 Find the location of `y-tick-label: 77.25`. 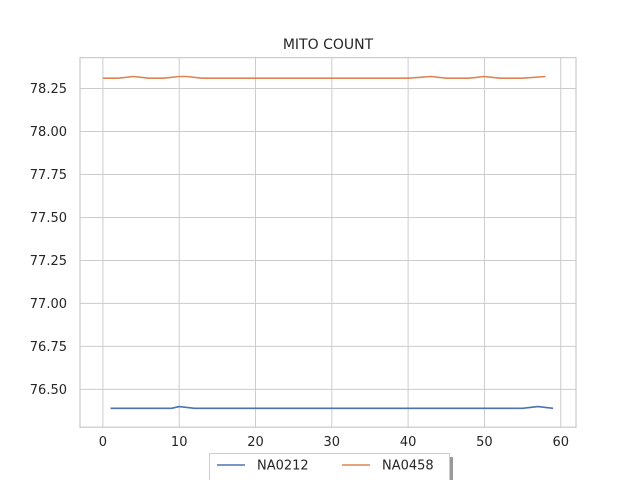

y-tick-label: 77.25 is located at coordinates (48, 261).